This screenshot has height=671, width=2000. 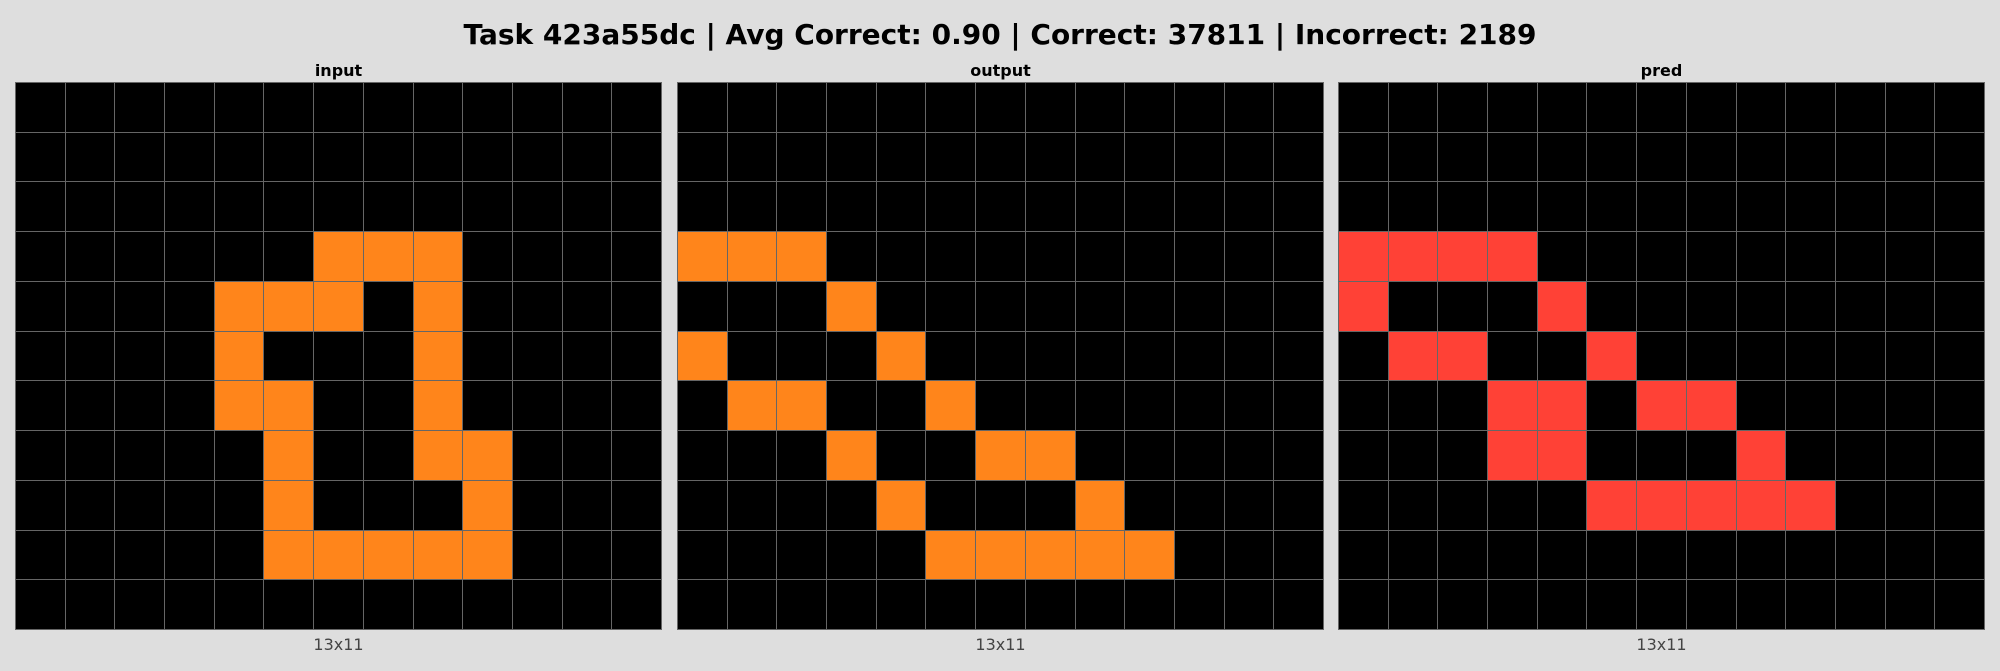 What do you see at coordinates (1000, 644) in the screenshot?
I see `output-size: 13x11` at bounding box center [1000, 644].